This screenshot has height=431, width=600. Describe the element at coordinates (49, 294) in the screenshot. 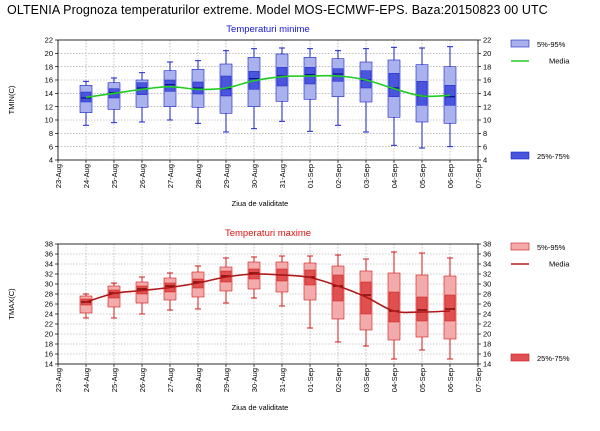

I see `y-tick-label: 28` at that location.